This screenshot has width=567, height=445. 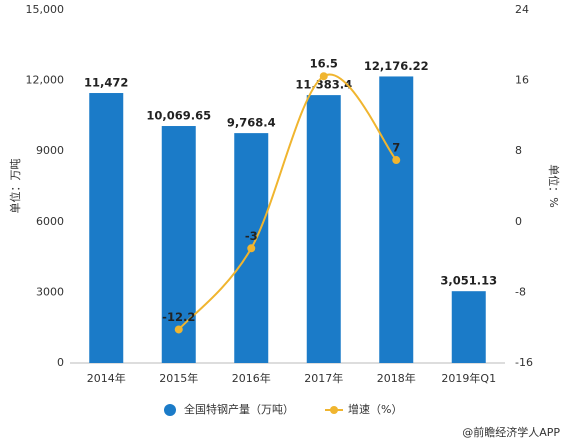 What do you see at coordinates (323, 378) in the screenshot?
I see `x-tick-label: 2017年` at bounding box center [323, 378].